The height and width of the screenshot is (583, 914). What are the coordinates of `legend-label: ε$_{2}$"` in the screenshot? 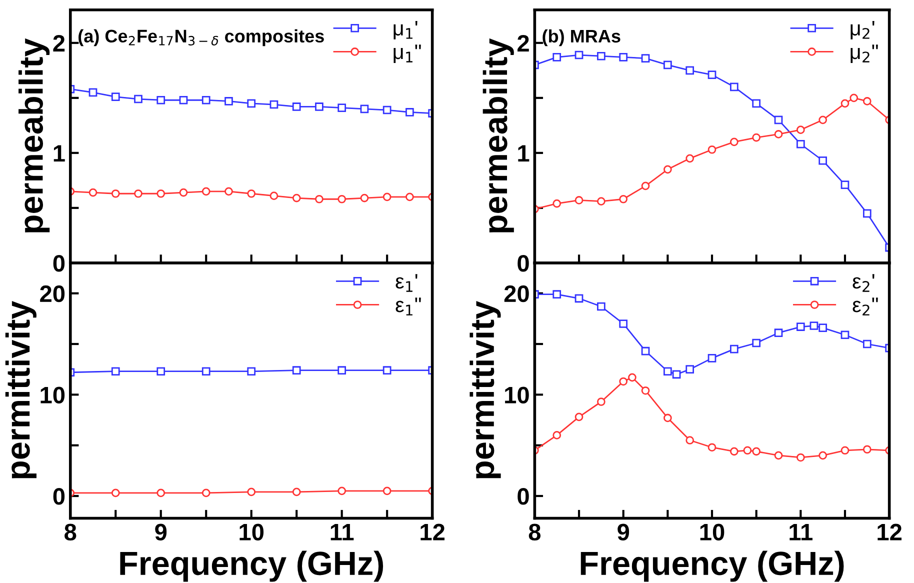 It's located at (865, 307).